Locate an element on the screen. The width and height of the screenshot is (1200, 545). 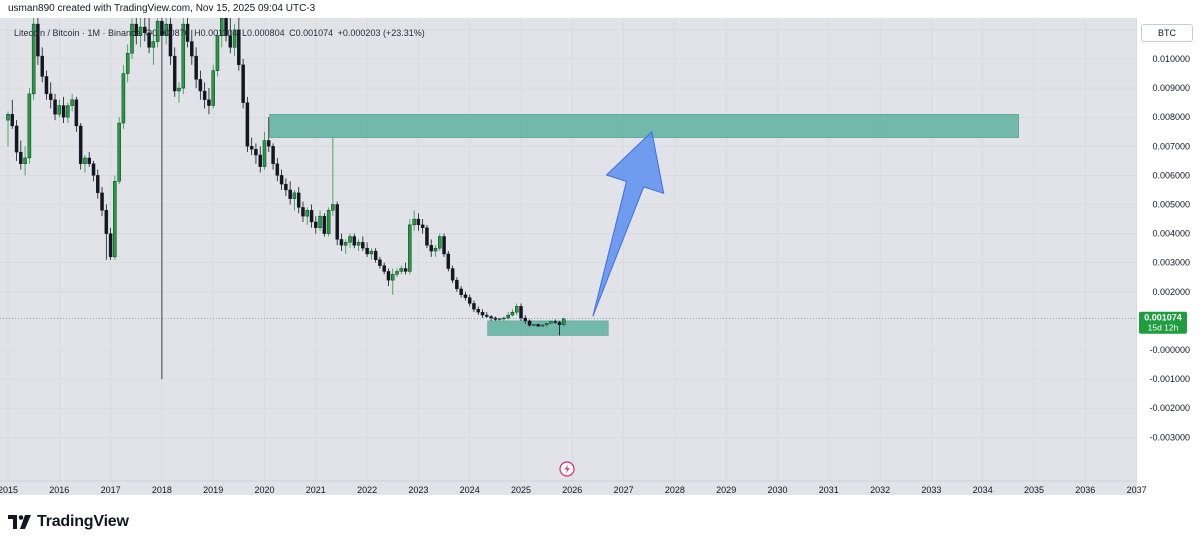
projection-arrow is located at coordinates (628, 223).